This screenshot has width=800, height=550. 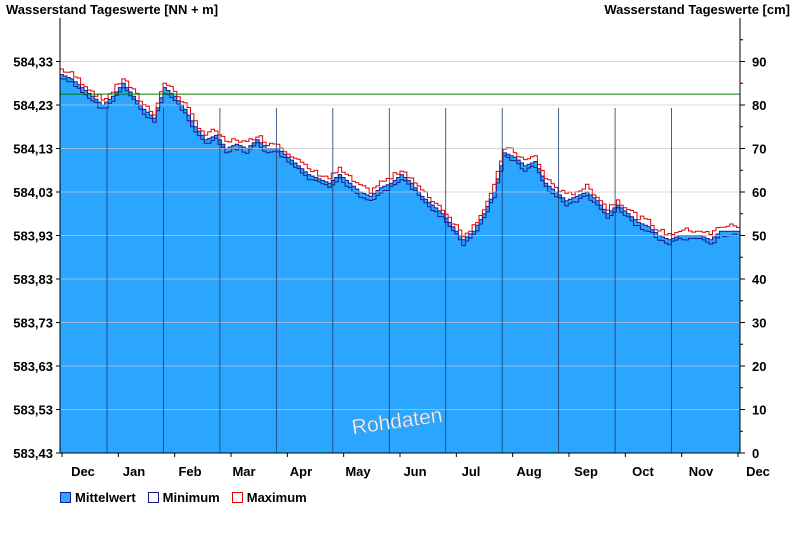 What do you see at coordinates (33, 236) in the screenshot?
I see `left-tick-label: 583,93` at bounding box center [33, 236].